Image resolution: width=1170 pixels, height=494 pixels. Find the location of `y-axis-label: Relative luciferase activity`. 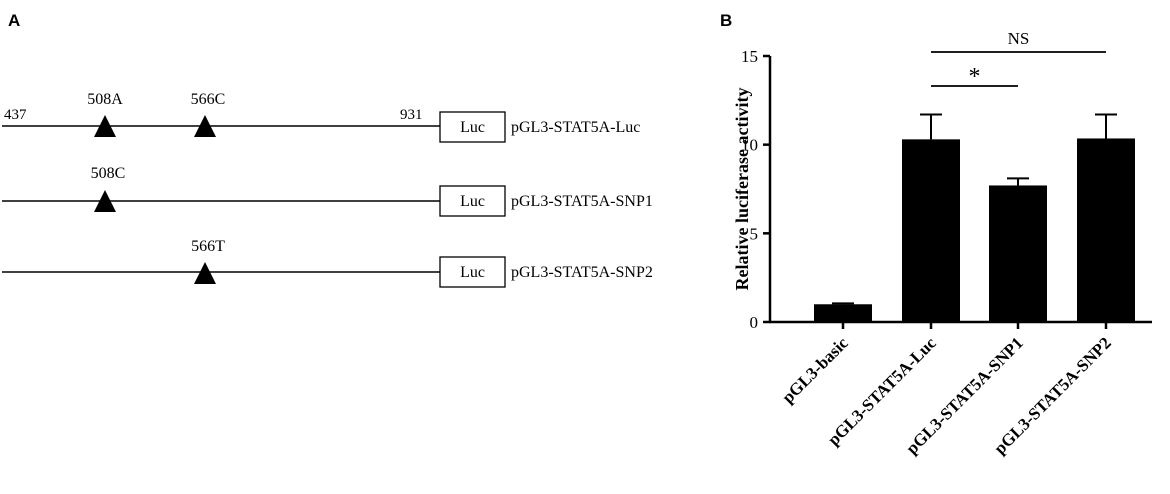

y-axis-label: Relative luciferase activity is located at coordinates (742, 189).